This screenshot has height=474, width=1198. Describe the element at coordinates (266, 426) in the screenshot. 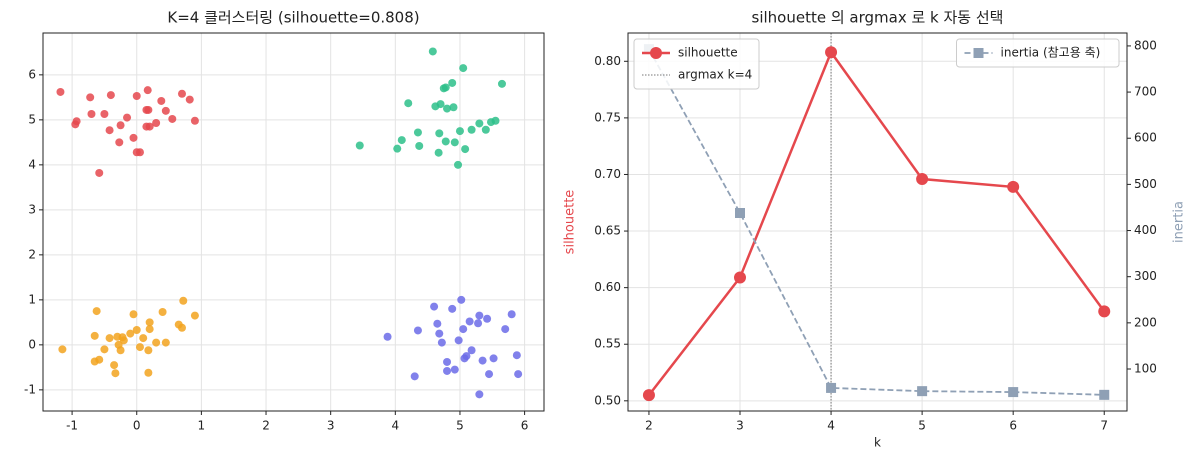

I see `x-tick-label: 2` at that location.